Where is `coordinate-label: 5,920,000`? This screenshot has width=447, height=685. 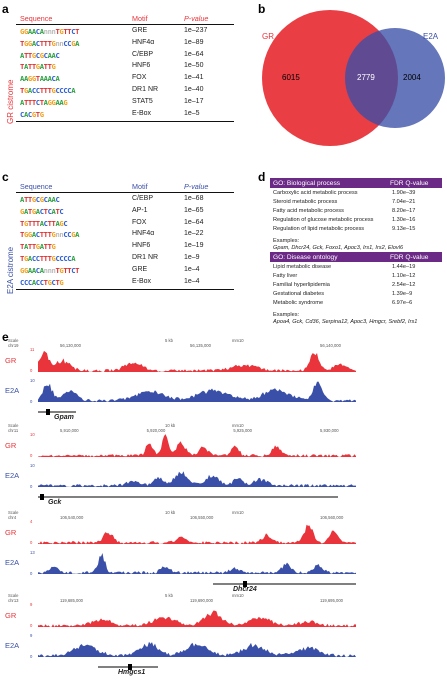
coordinate-label: 5,920,000 is located at coordinates (156, 430).